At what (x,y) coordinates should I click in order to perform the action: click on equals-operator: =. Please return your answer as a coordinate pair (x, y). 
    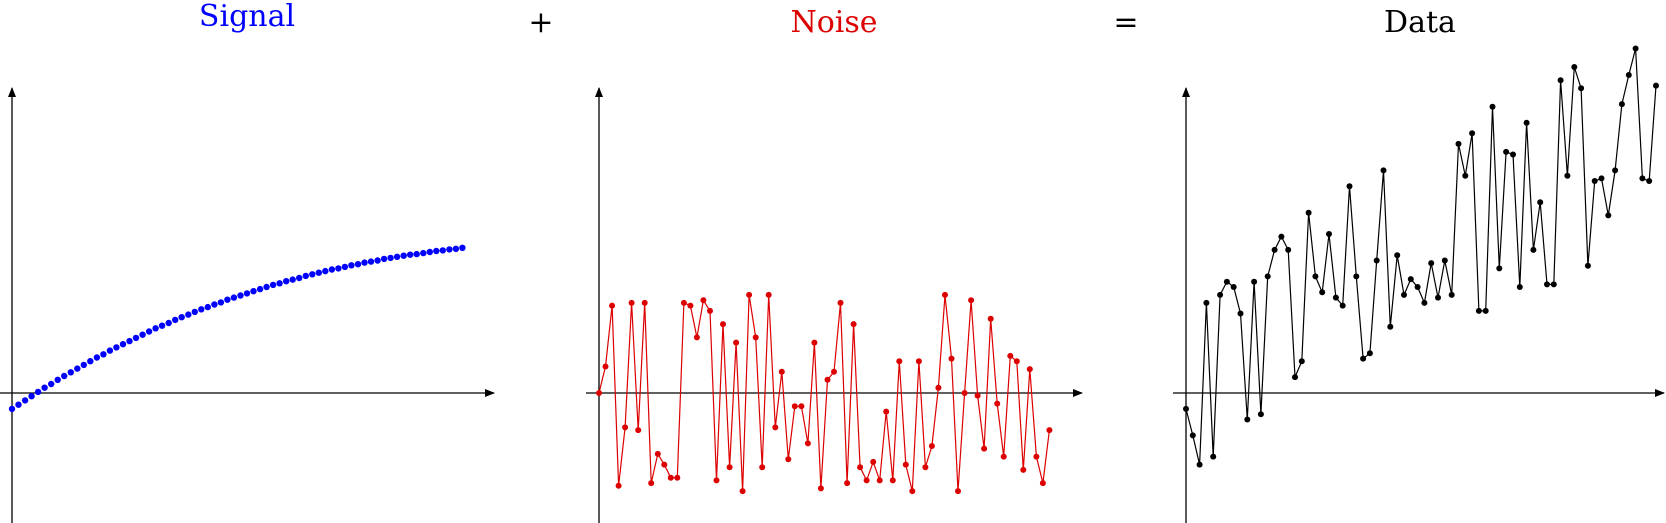
    Looking at the image, I should click on (1125, 22).